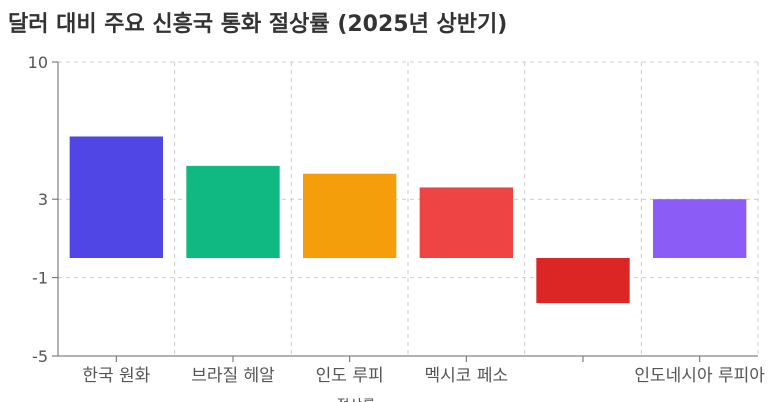 This screenshot has height=402, width=776. I want to click on x-tick-label: 한국 원화, so click(116, 376).